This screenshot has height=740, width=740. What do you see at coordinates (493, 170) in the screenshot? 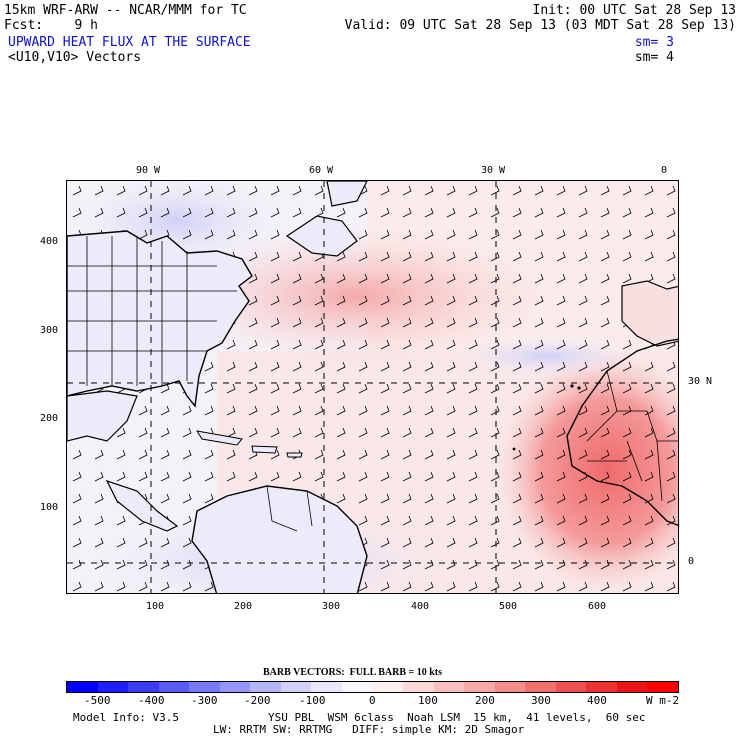
I see `lon-label-30w: 30 W` at bounding box center [493, 170].